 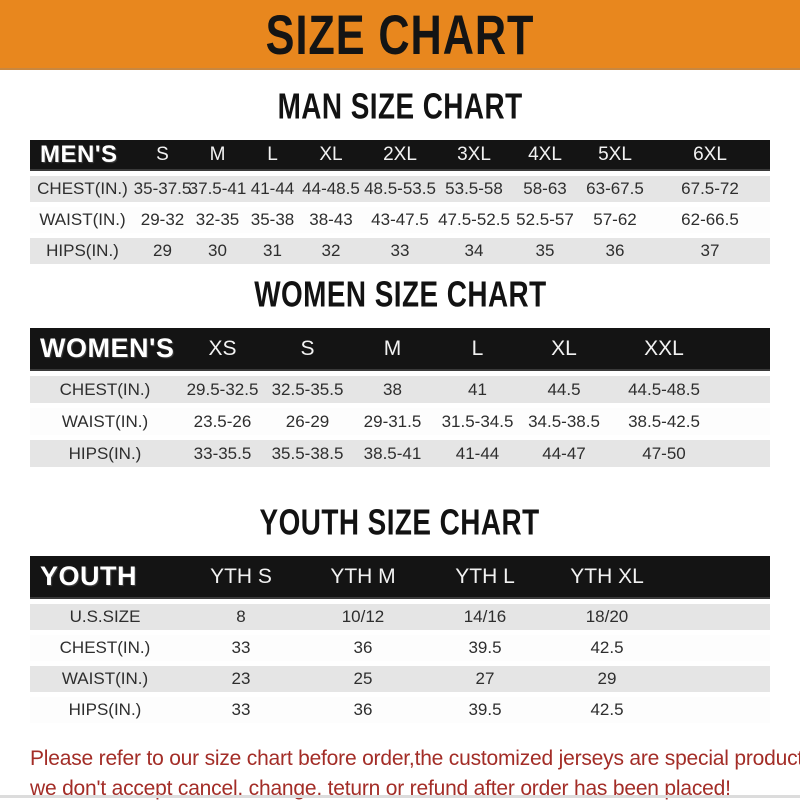 What do you see at coordinates (664, 453) in the screenshot?
I see `cell: 47-50` at bounding box center [664, 453].